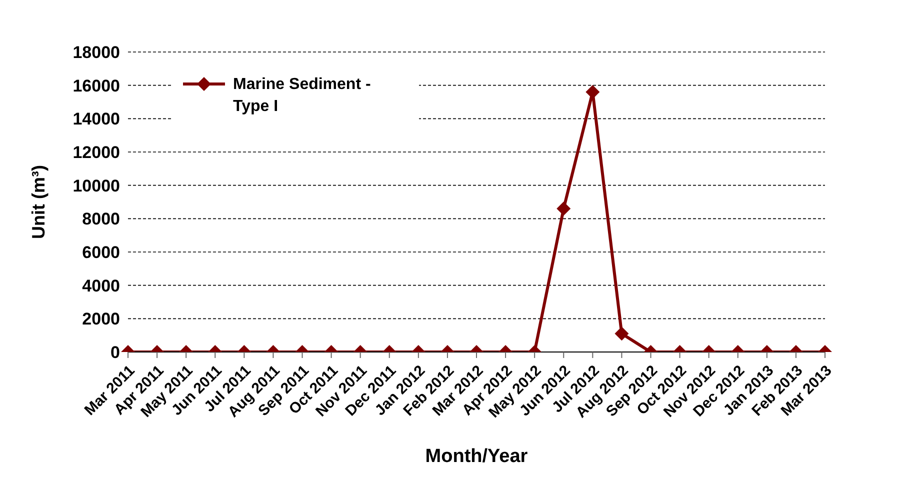  What do you see at coordinates (96, 119) in the screenshot?
I see `y-tick-label: 14000` at bounding box center [96, 119].